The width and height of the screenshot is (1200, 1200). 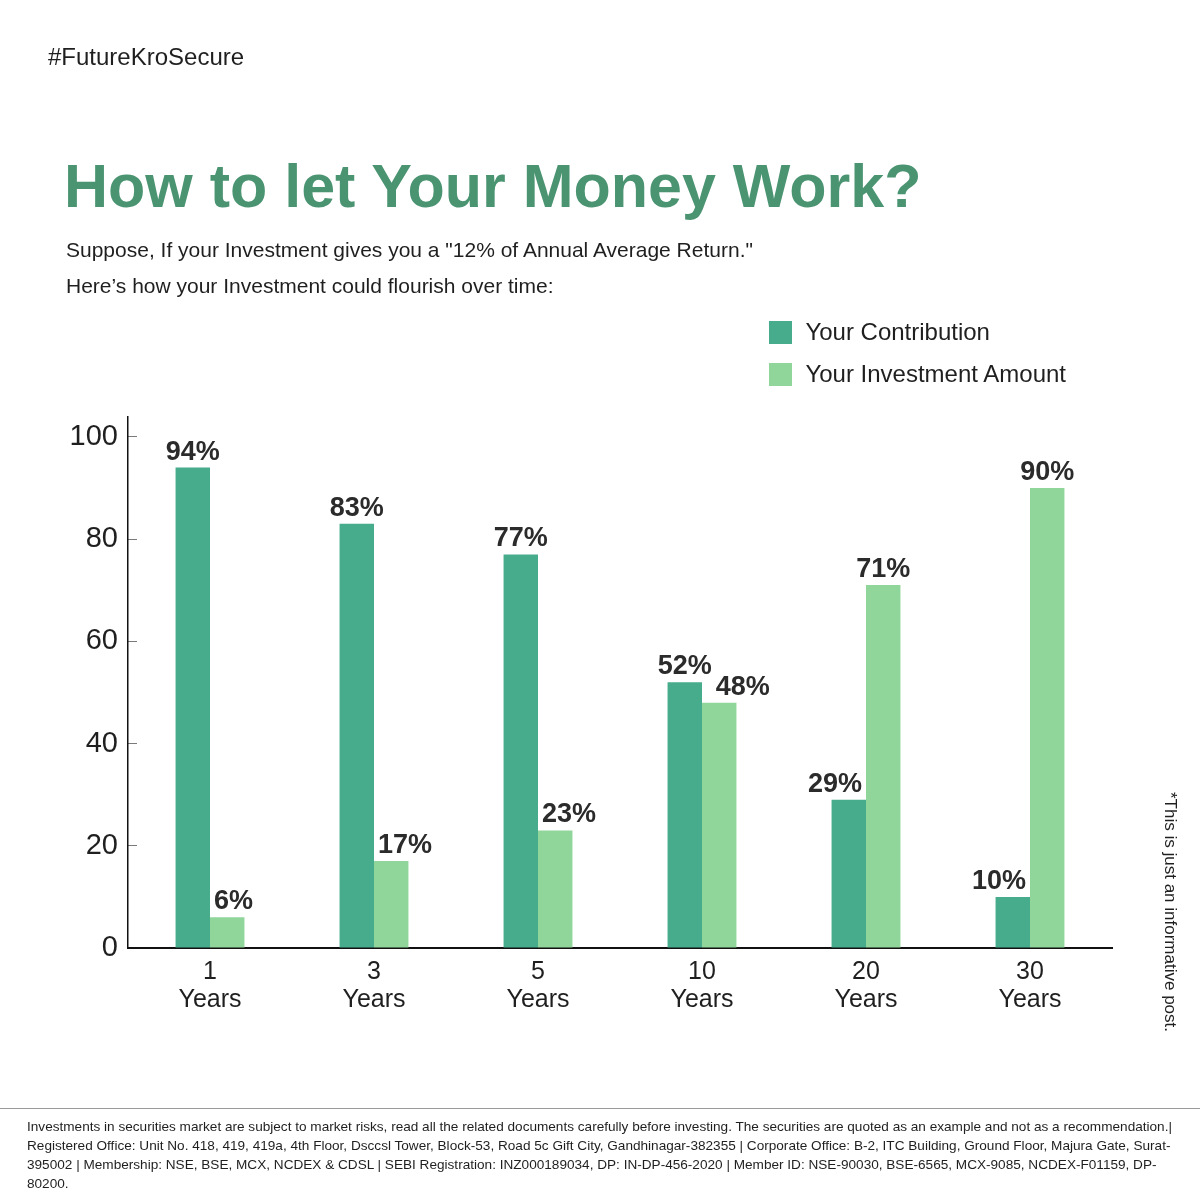 I want to click on data-label: 10%, so click(x=999, y=879).